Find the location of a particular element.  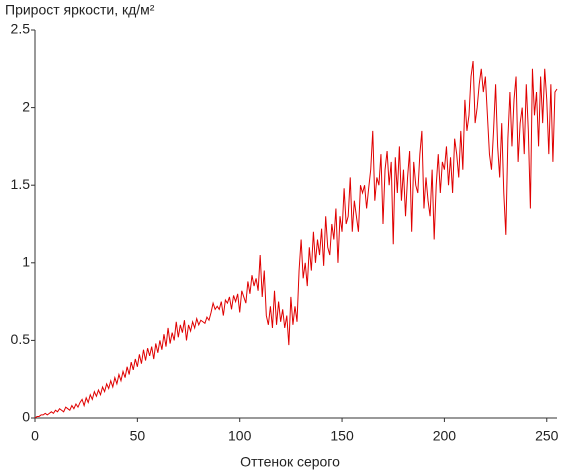

x-tick-label: 250 is located at coordinates (547, 436).